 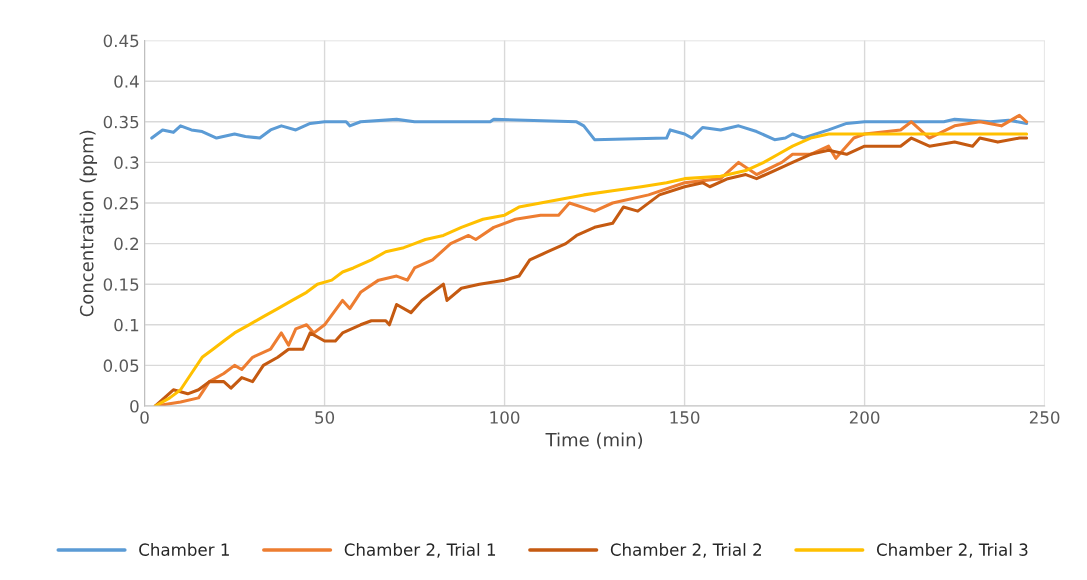 What do you see at coordinates (864, 417) in the screenshot?
I see `x-tick-label: 200` at bounding box center [864, 417].